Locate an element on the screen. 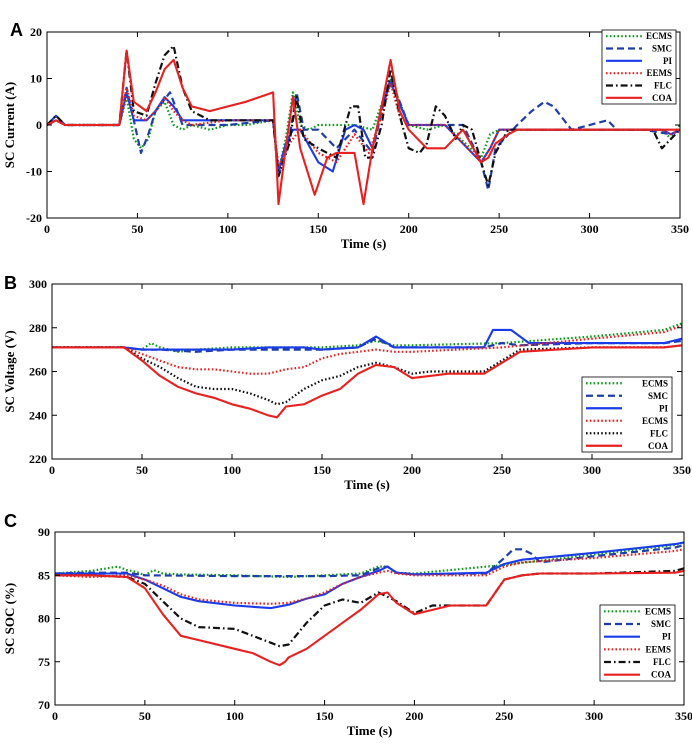 The width and height of the screenshot is (692, 748). chart-b-y-tick-label: 280 is located at coordinates (38, 328).